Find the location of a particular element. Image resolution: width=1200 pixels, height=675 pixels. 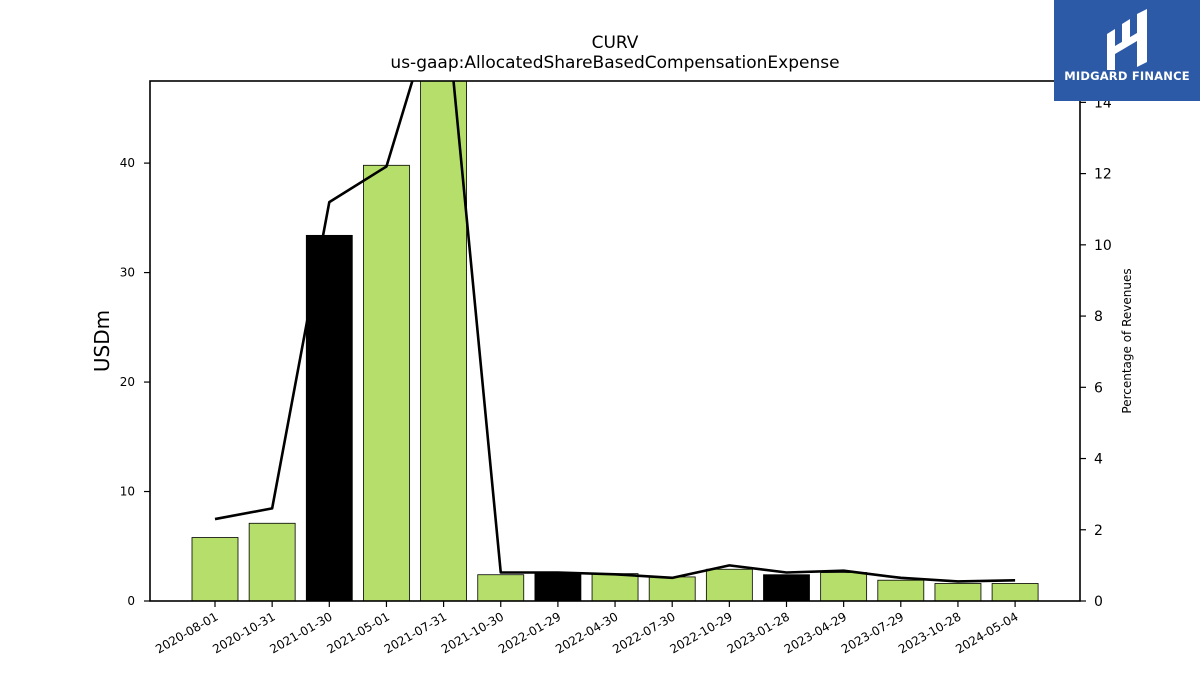

y-tick-label: 40 is located at coordinates (127, 163).